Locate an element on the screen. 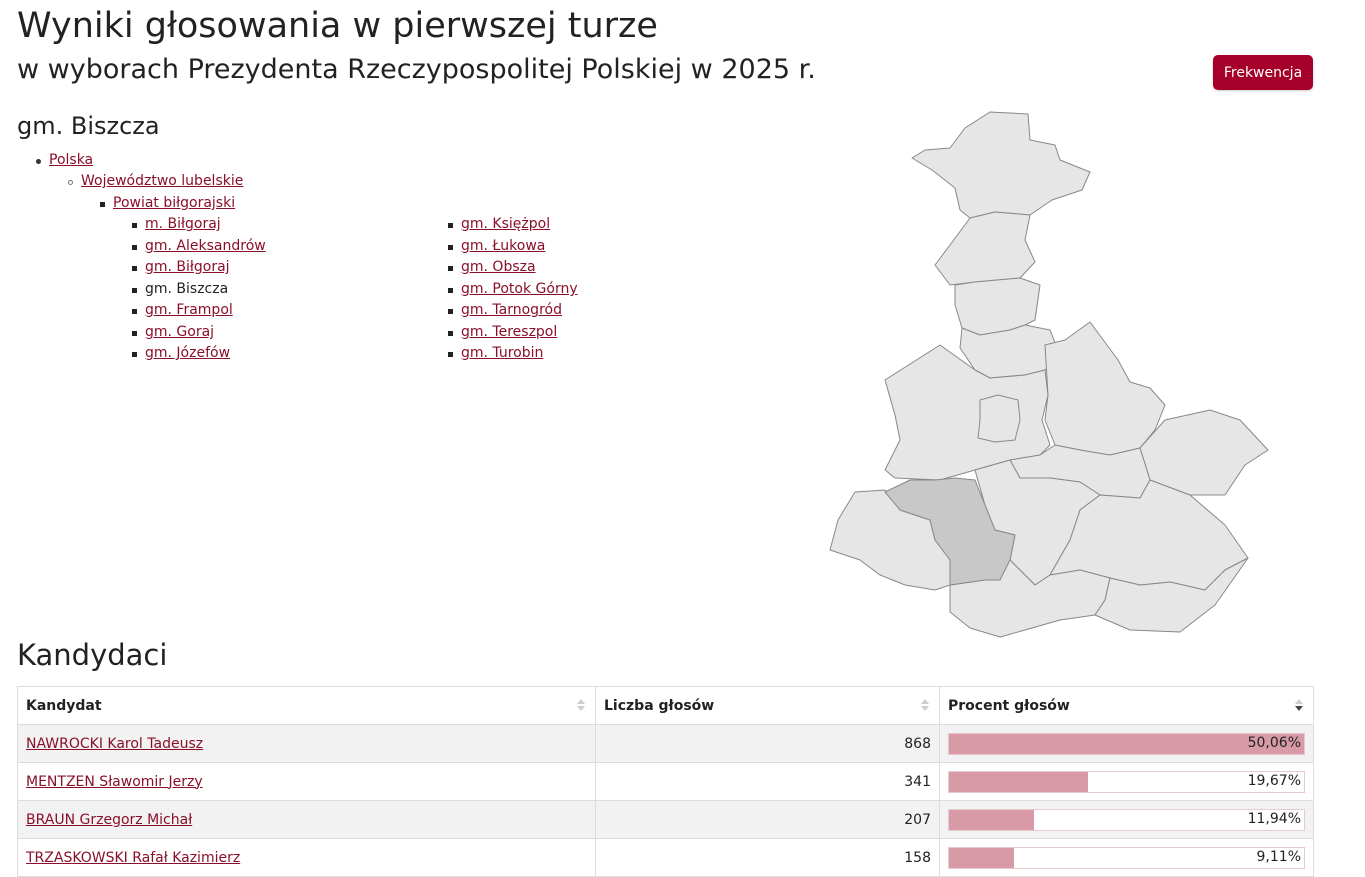 Image resolution: width=1365 pixels, height=877 pixels. percent-cell: 11,94% is located at coordinates (1126, 819).